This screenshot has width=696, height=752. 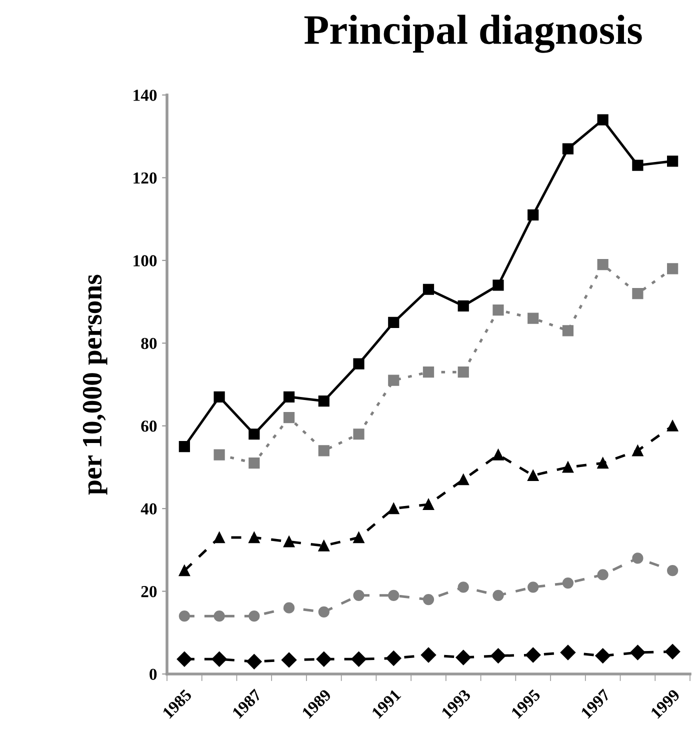 I want to click on y-tick-label: 40, so click(x=148, y=509).